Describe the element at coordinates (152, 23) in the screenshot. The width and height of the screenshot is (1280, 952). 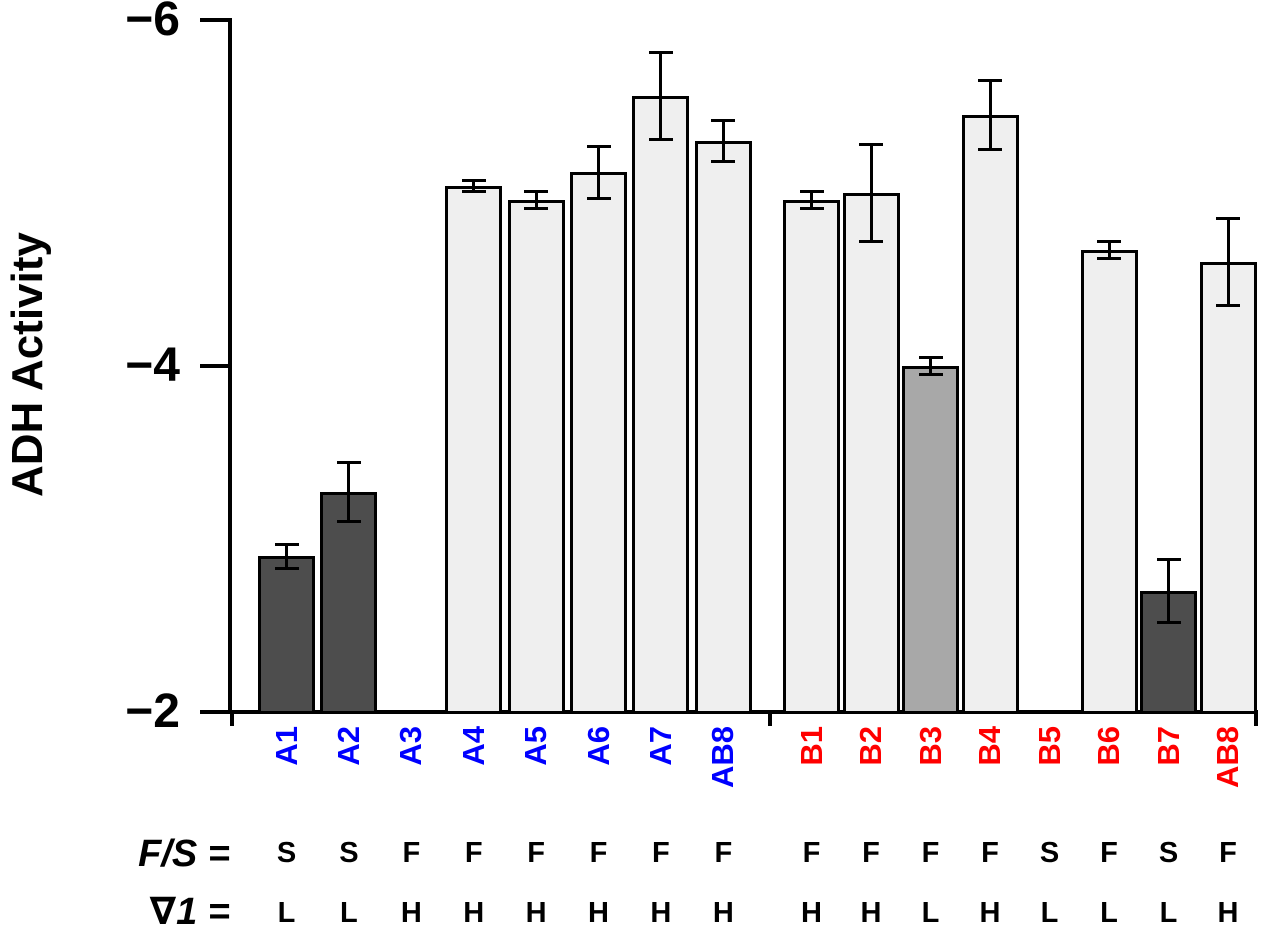
I see `y-tick-label: −6` at that location.